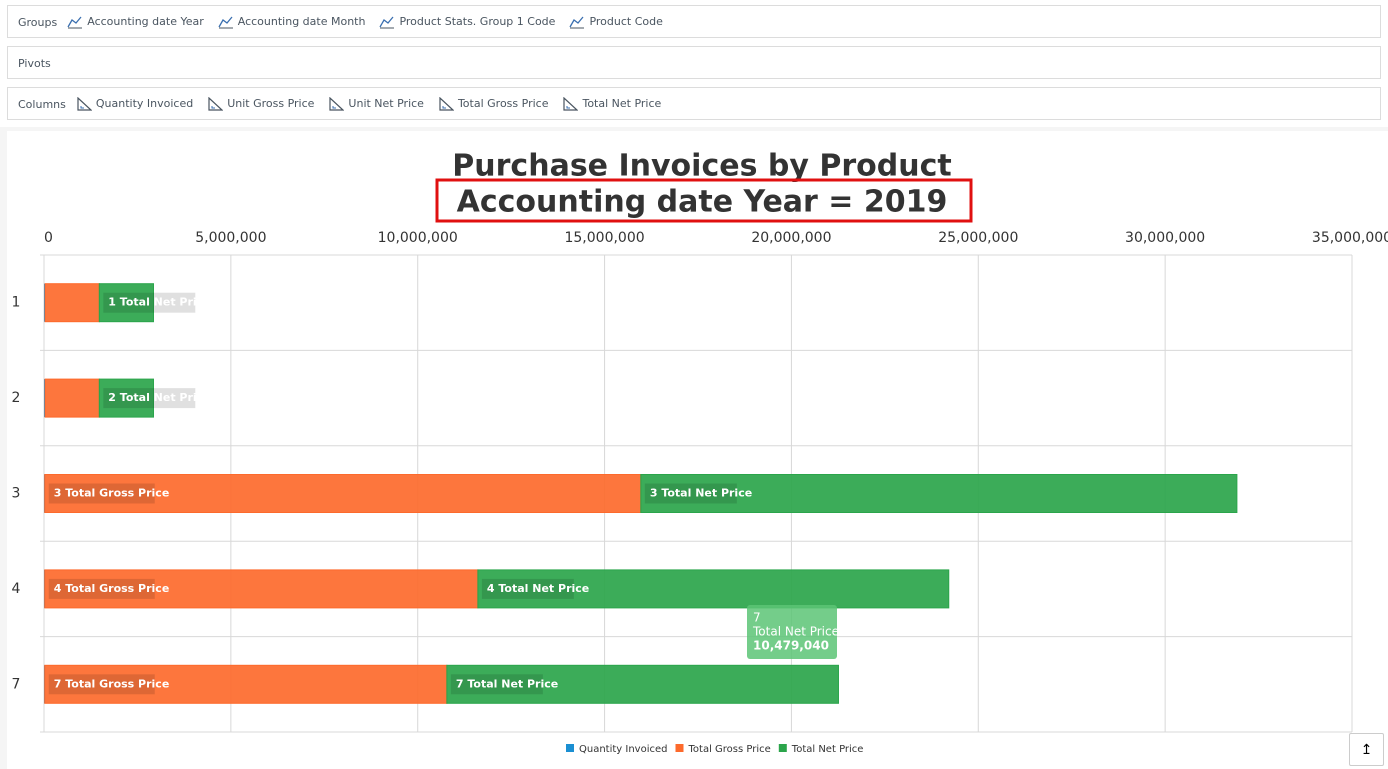  Describe the element at coordinates (112, 397) in the screenshot. I see `bar-label-category: 2` at that location.